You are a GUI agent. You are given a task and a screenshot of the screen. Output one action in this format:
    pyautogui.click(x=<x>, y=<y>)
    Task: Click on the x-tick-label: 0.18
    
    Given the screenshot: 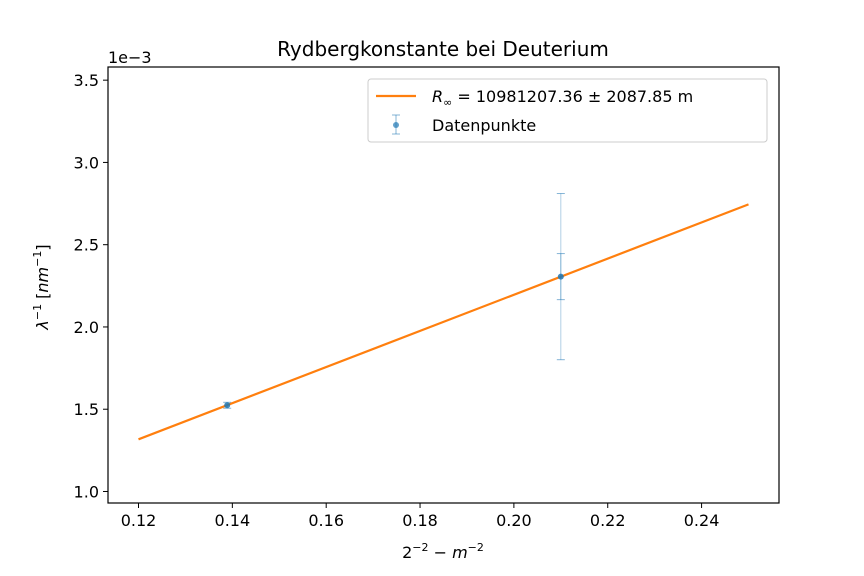 What is the action you would take?
    pyautogui.click(x=420, y=520)
    